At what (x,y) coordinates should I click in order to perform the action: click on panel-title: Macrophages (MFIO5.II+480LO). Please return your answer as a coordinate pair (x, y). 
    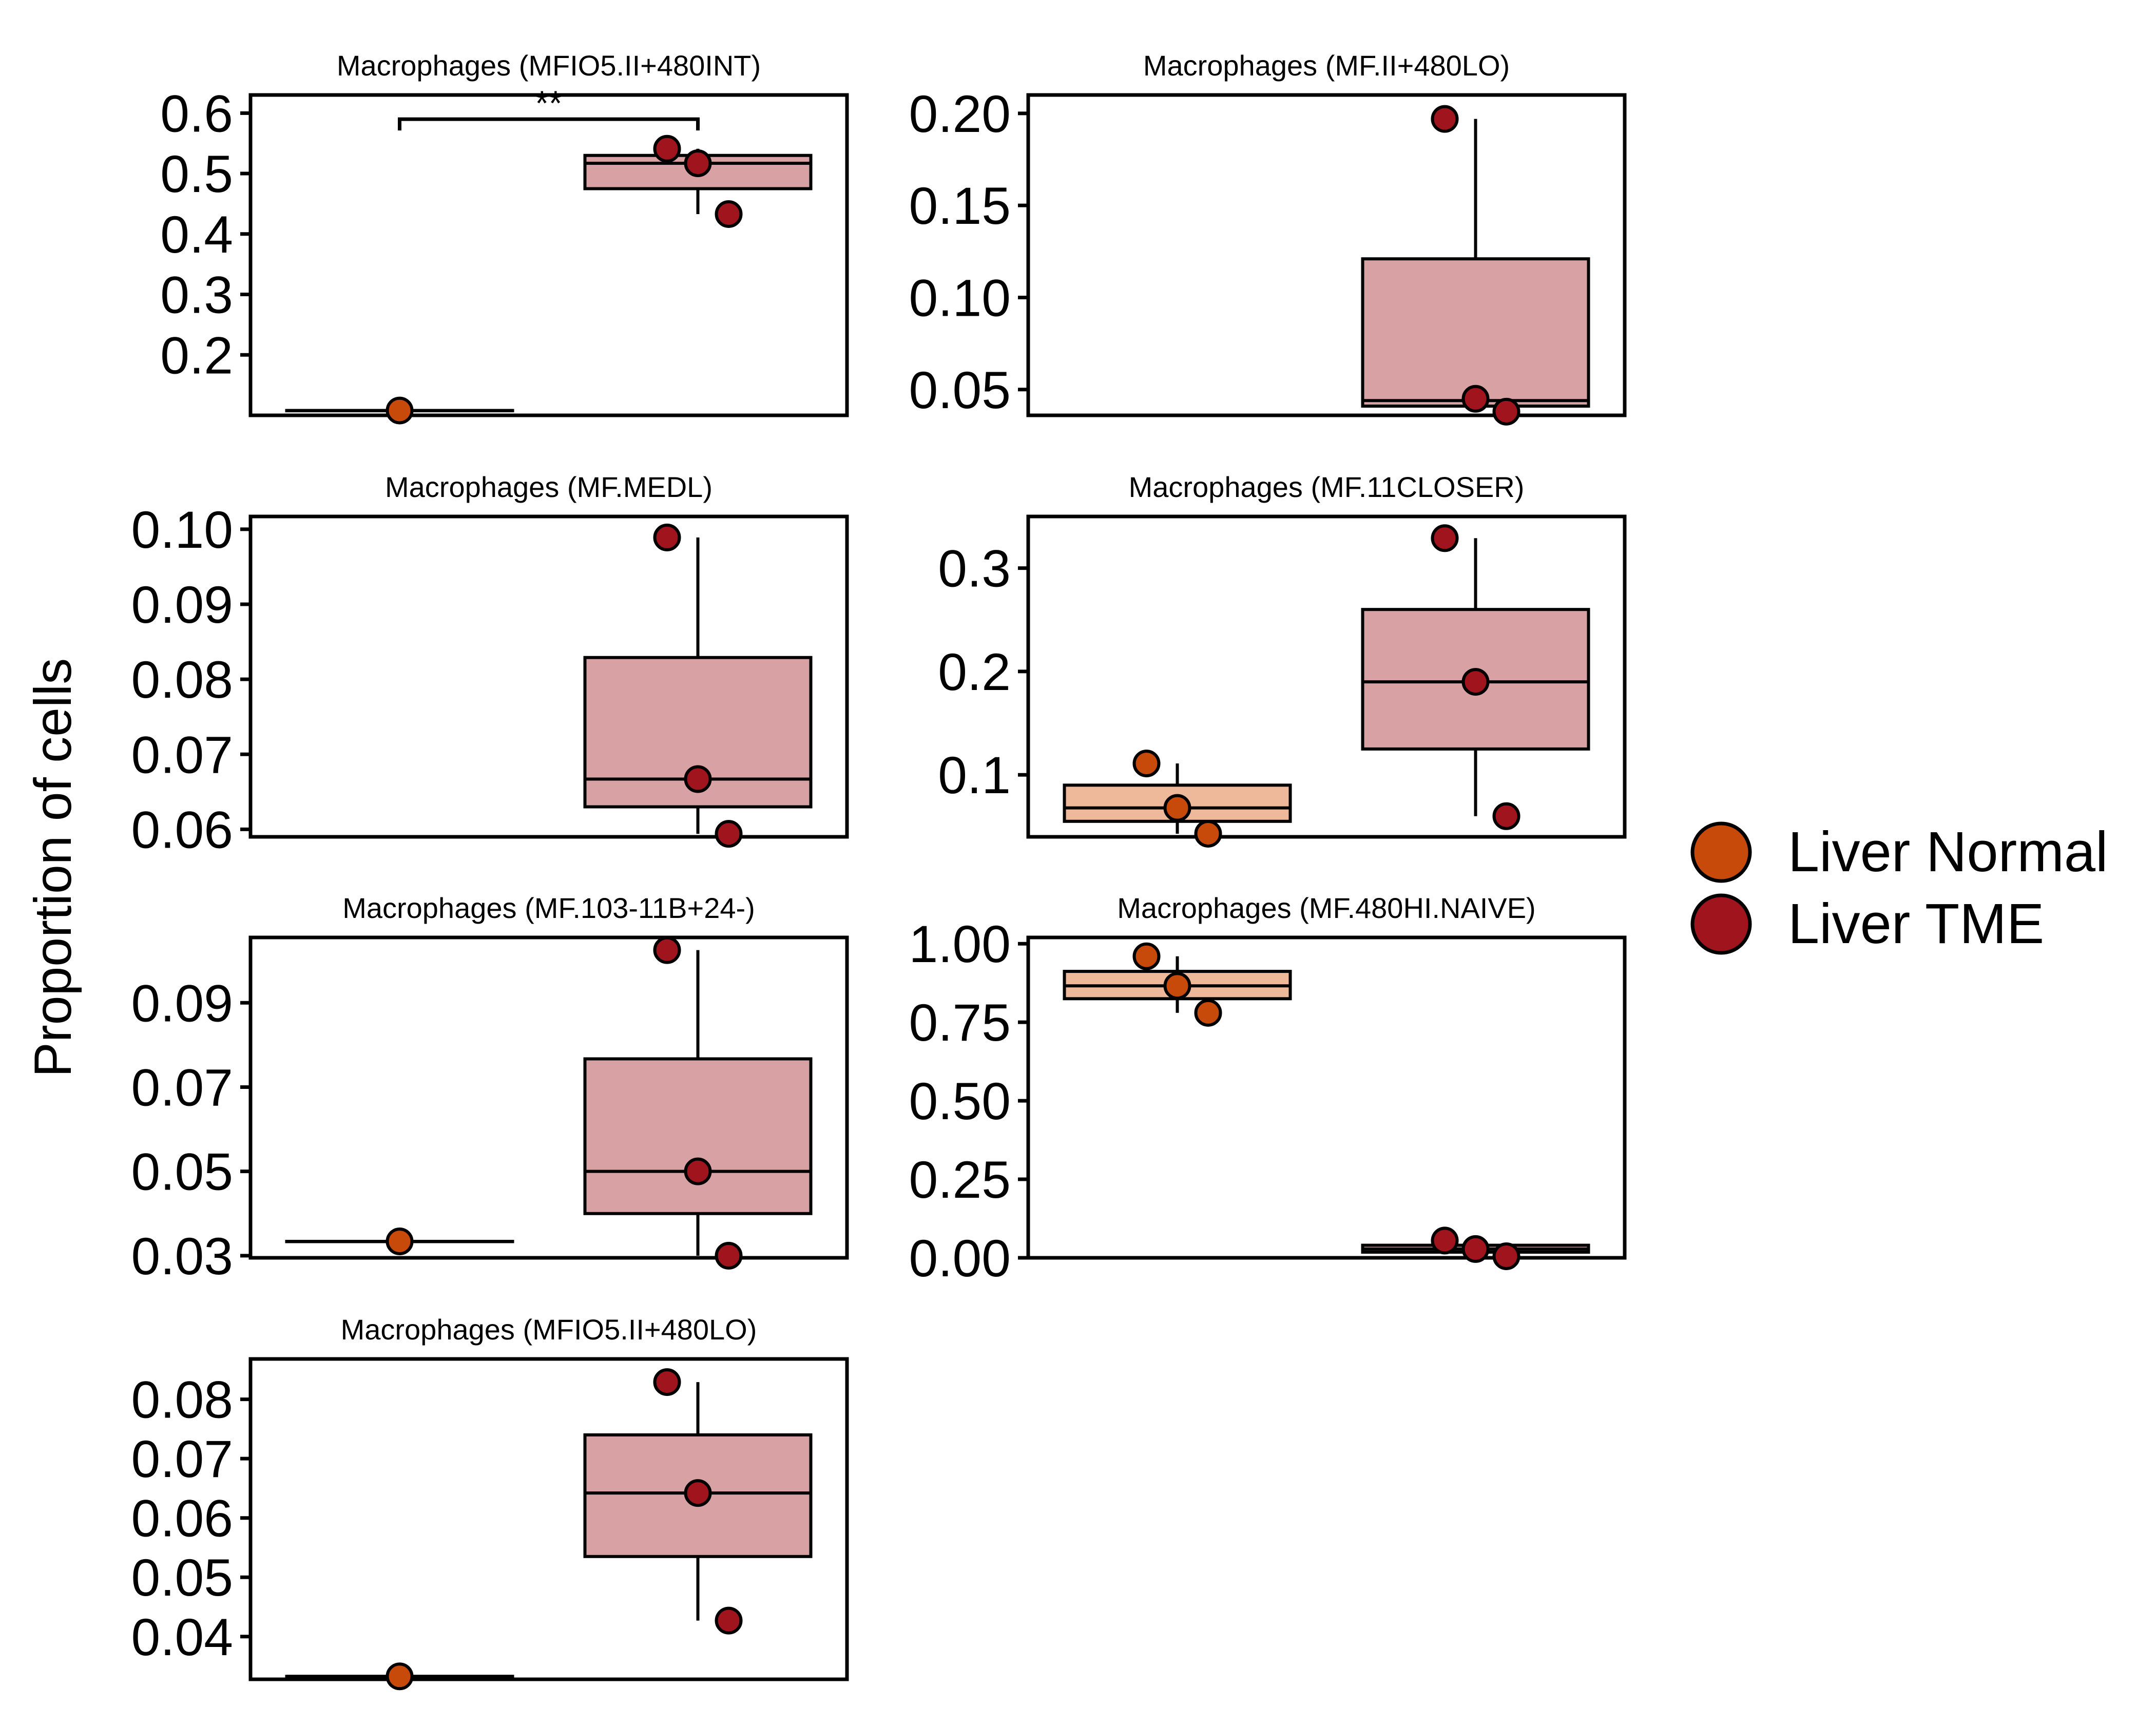
    Looking at the image, I should click on (549, 1329).